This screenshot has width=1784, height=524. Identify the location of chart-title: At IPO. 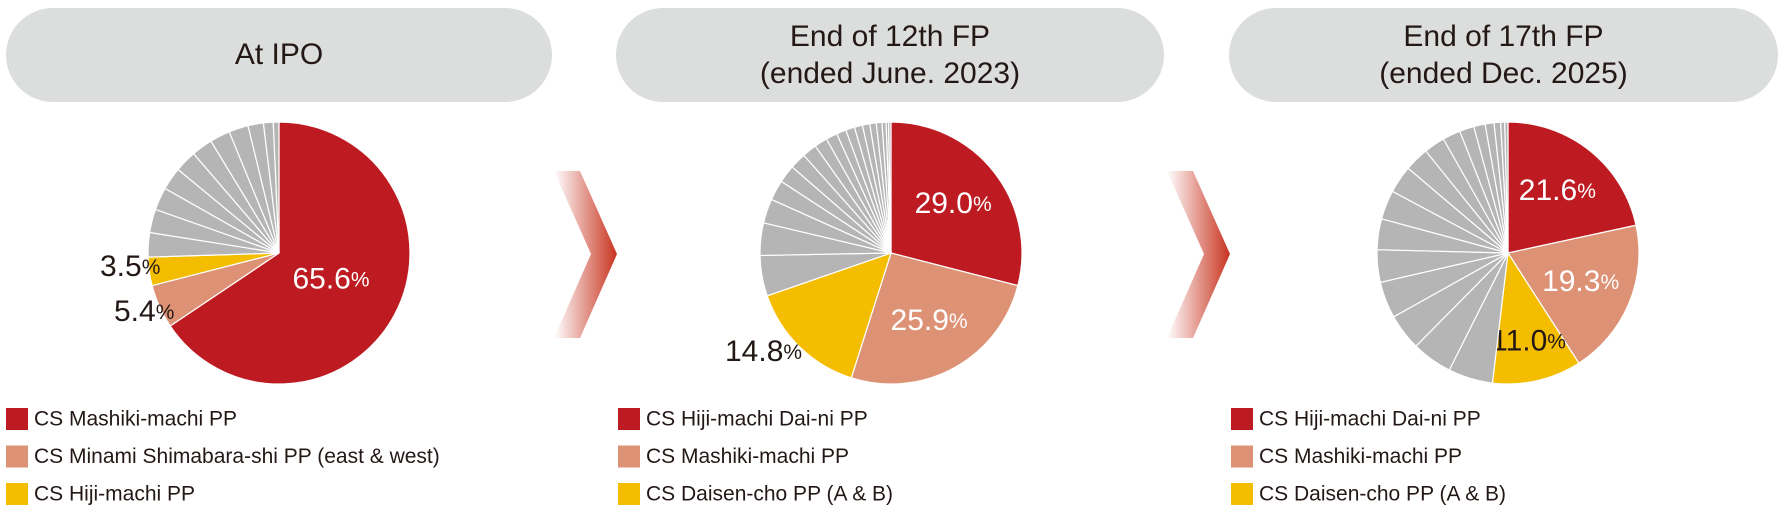
(279, 54).